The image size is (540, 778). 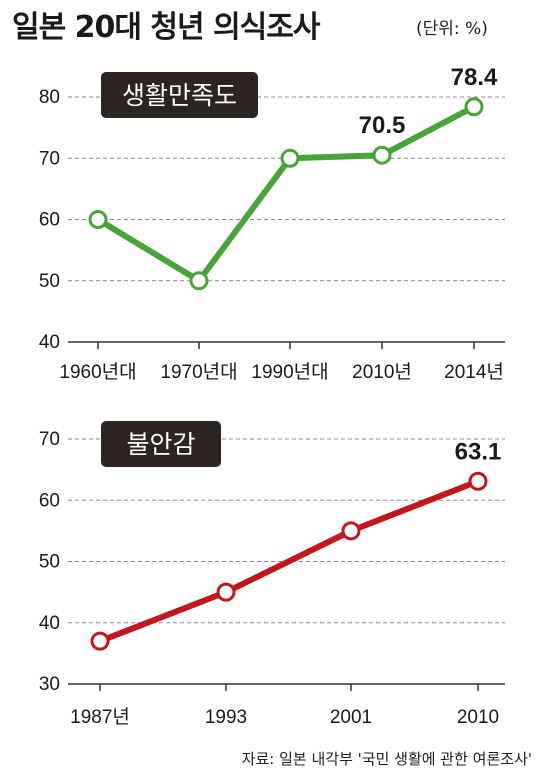 What do you see at coordinates (382, 372) in the screenshot?
I see `x-tick-label: 2010년` at bounding box center [382, 372].